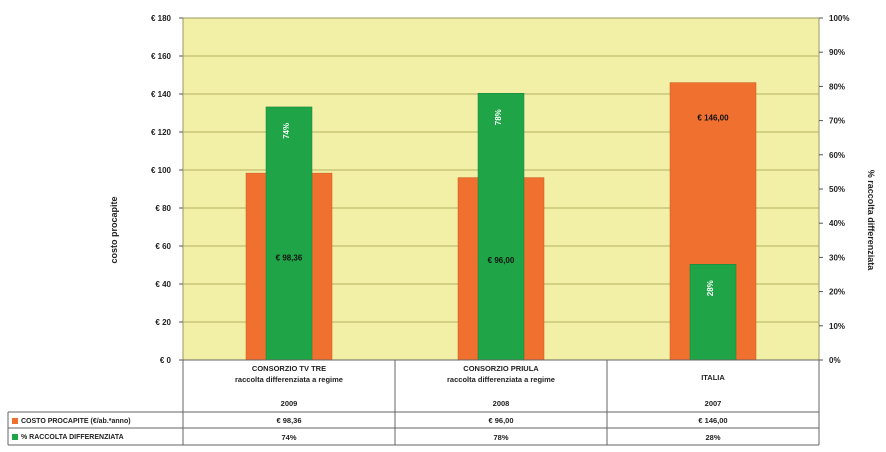 Image resolution: width=886 pixels, height=452 pixels. Describe the element at coordinates (837, 86) in the screenshot. I see `y2-tick-label: 80%` at that location.